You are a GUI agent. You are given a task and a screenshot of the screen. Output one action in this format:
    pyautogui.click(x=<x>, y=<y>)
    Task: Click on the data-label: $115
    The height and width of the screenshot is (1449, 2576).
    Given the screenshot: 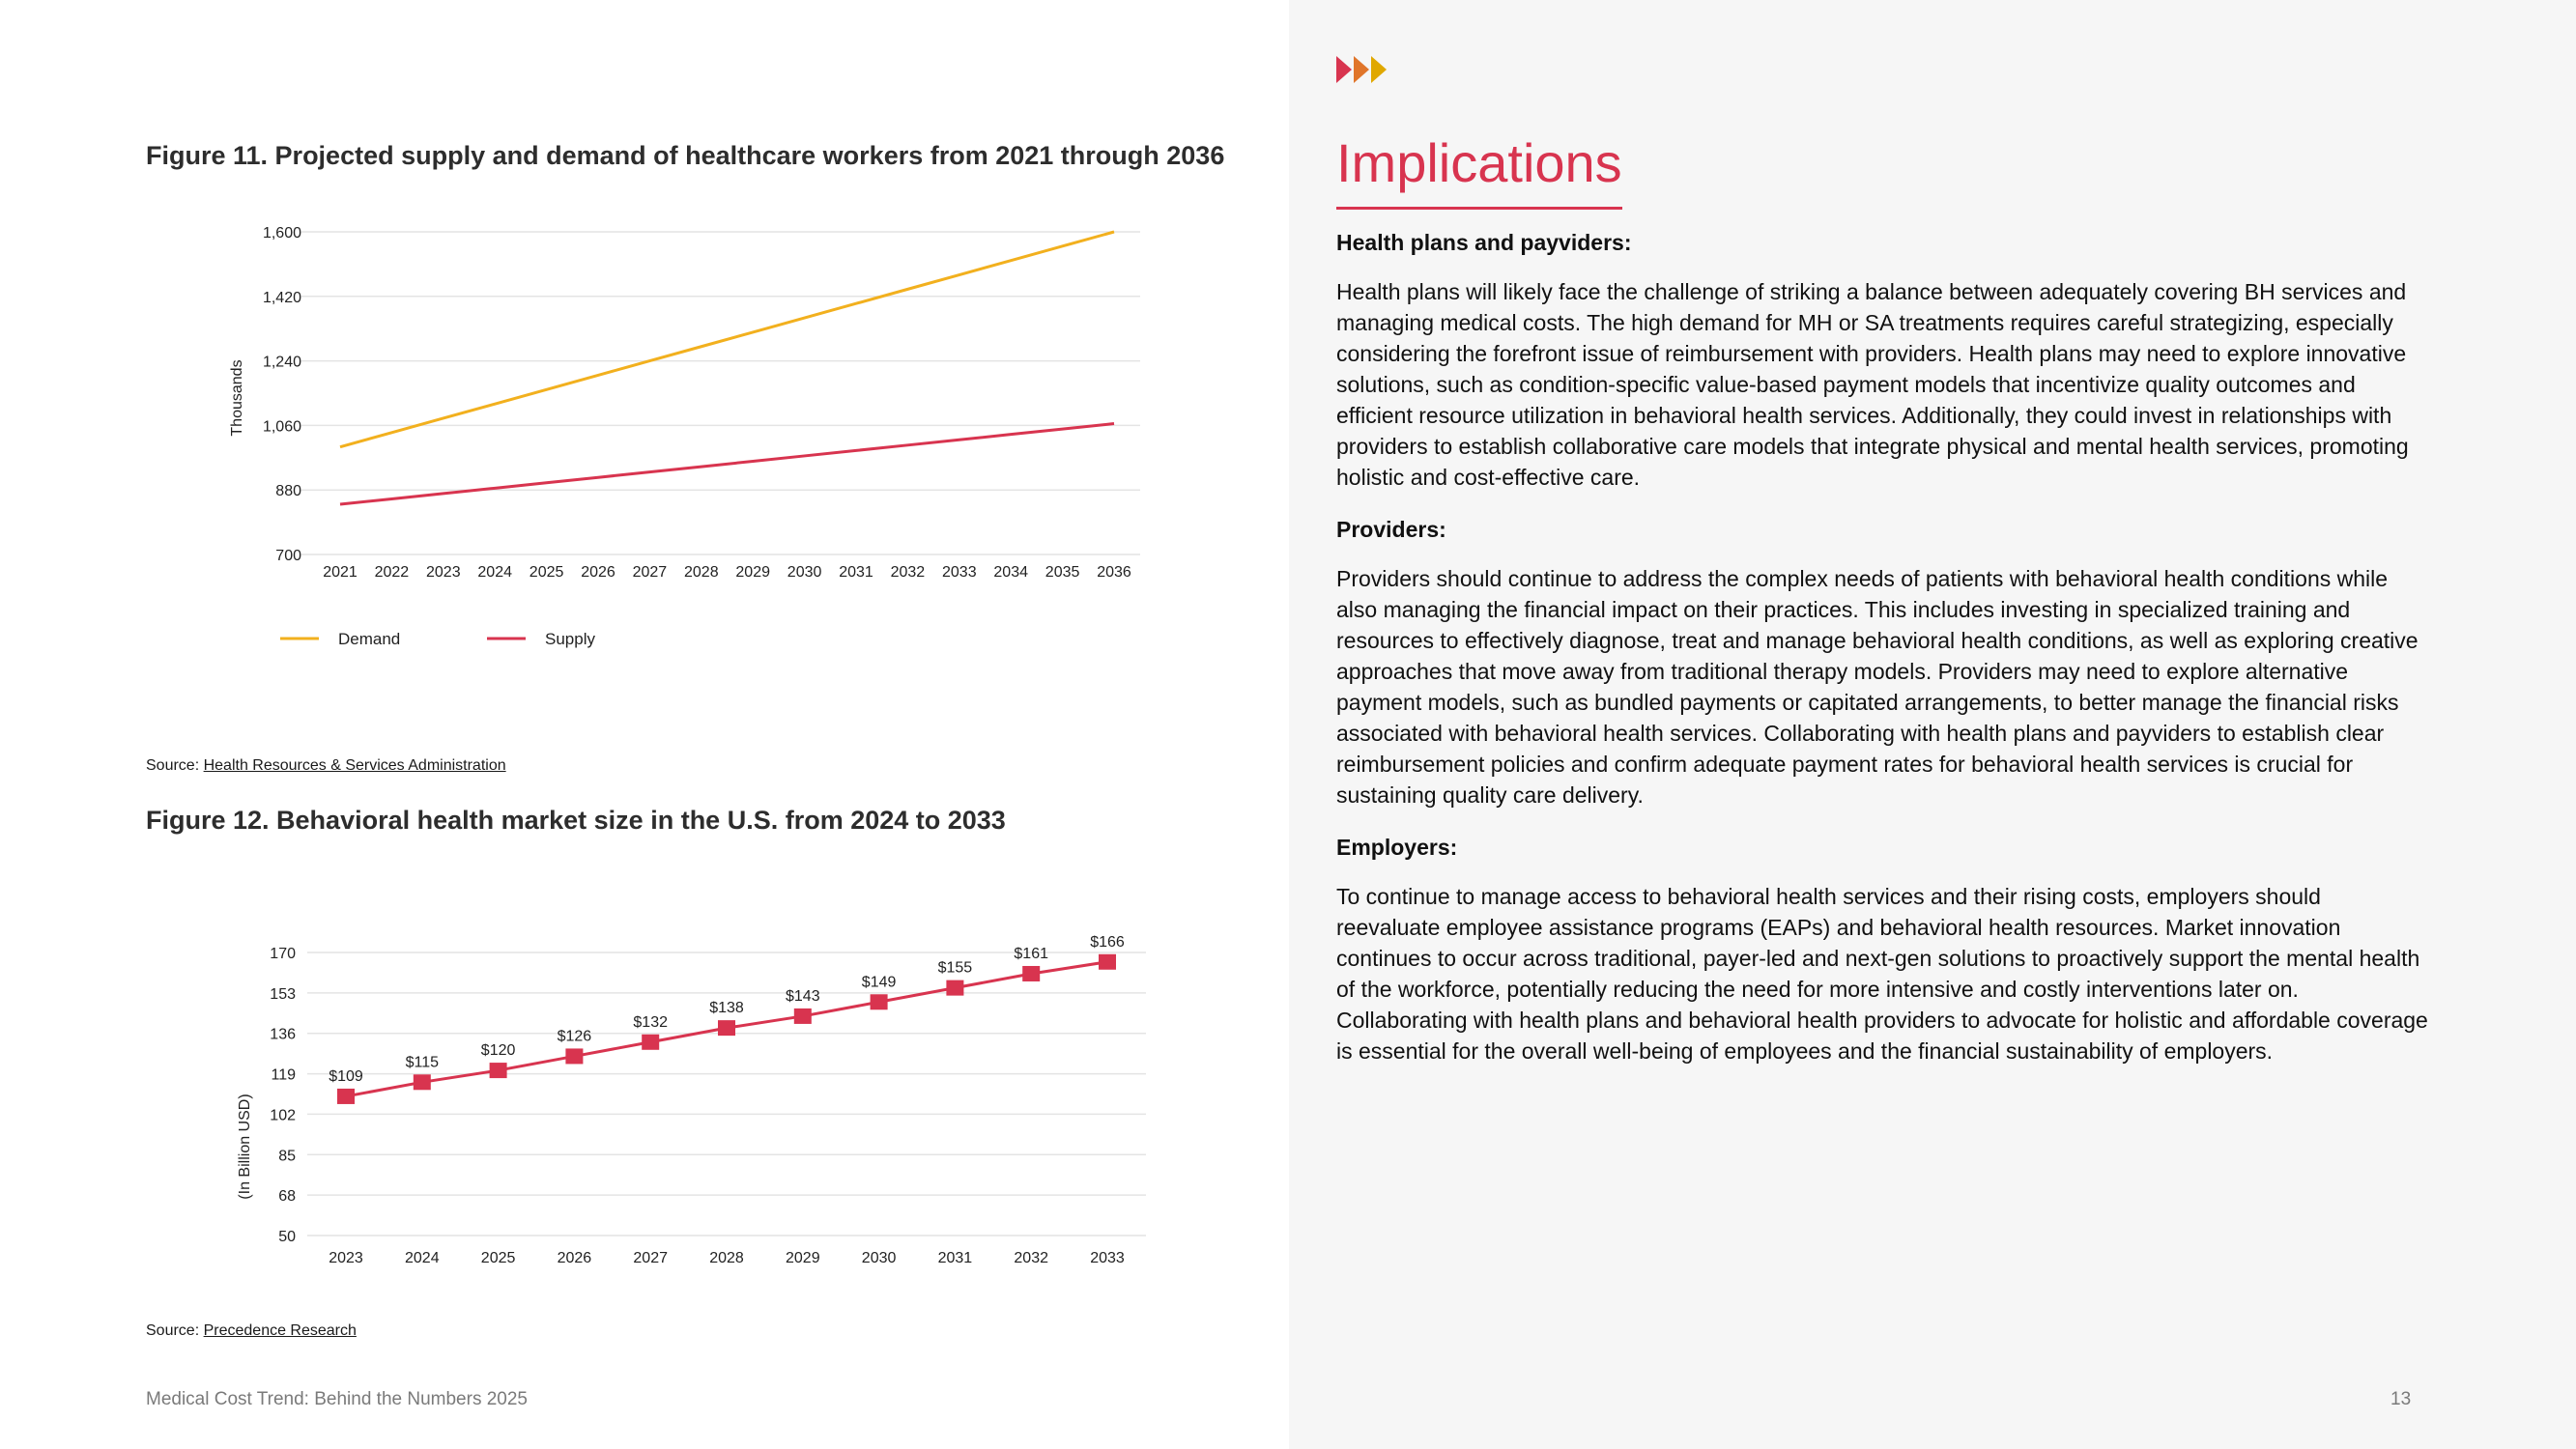 What is the action you would take?
    pyautogui.click(x=423, y=1062)
    